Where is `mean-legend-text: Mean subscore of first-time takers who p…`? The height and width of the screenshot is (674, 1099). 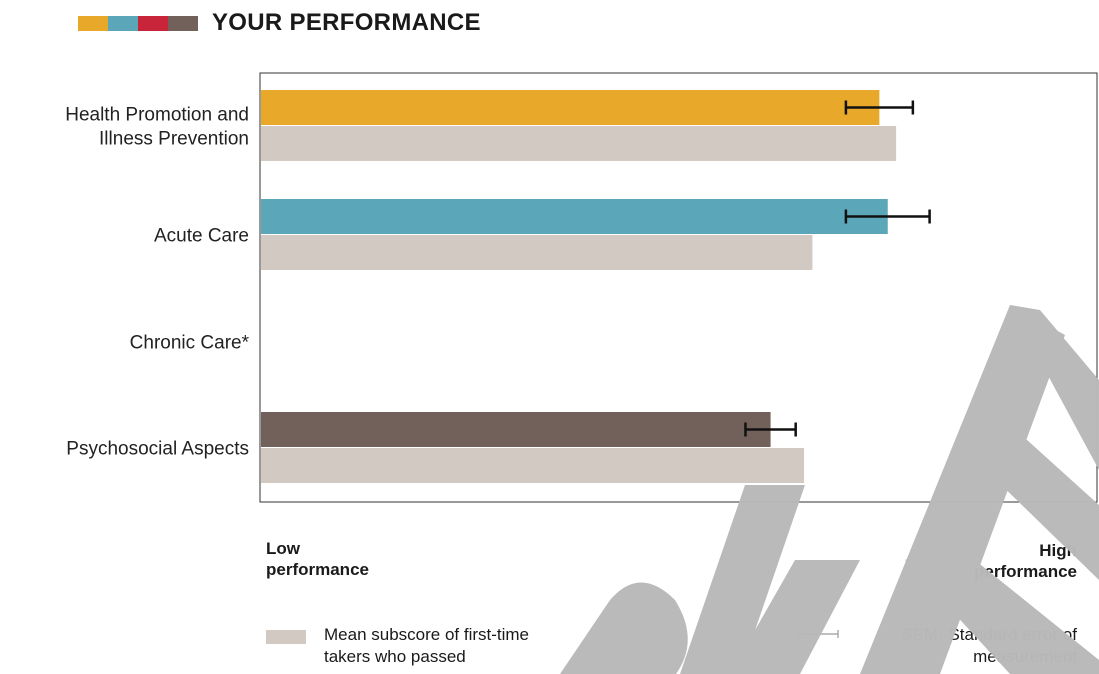 mean-legend-text: Mean subscore of first-time takers who p… is located at coordinates (426, 646).